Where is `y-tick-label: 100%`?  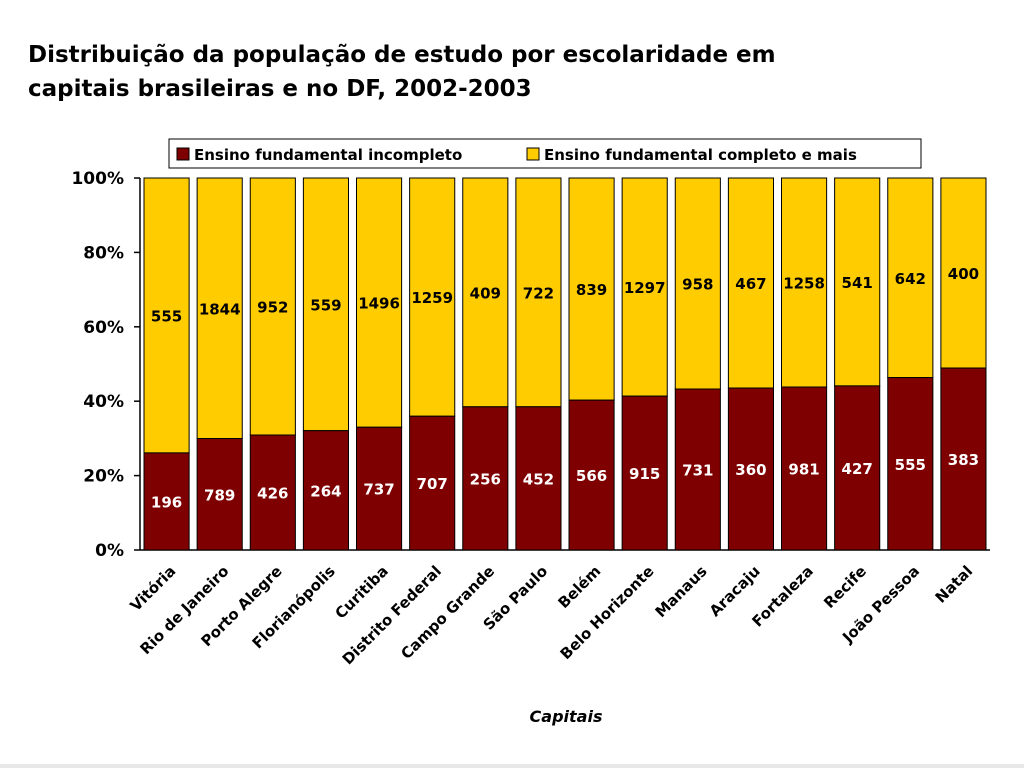
y-tick-label: 100% is located at coordinates (97, 179).